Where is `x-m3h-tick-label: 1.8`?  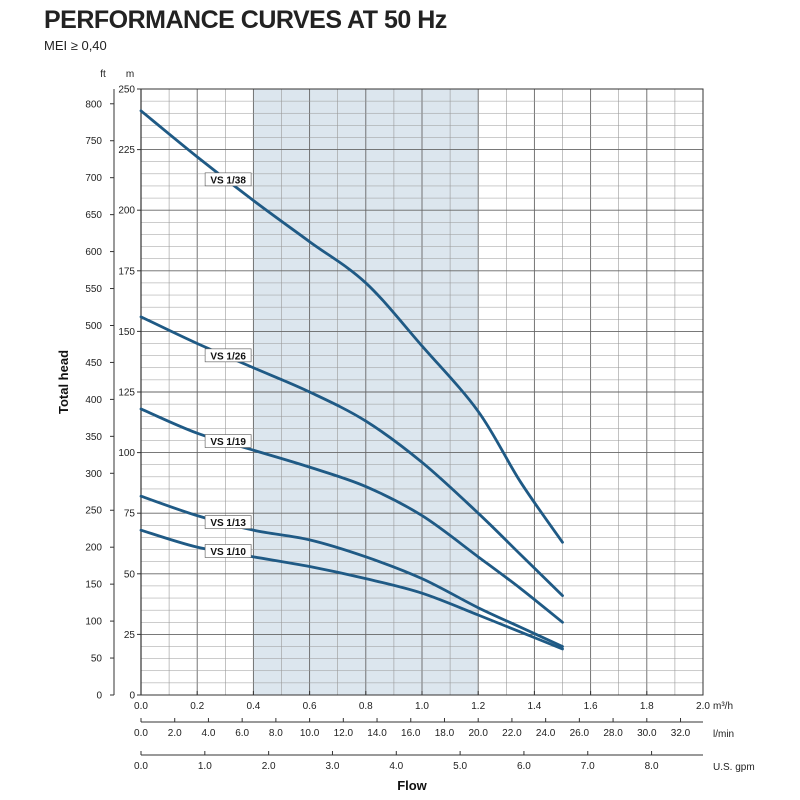 x-m3h-tick-label: 1.8 is located at coordinates (647, 706).